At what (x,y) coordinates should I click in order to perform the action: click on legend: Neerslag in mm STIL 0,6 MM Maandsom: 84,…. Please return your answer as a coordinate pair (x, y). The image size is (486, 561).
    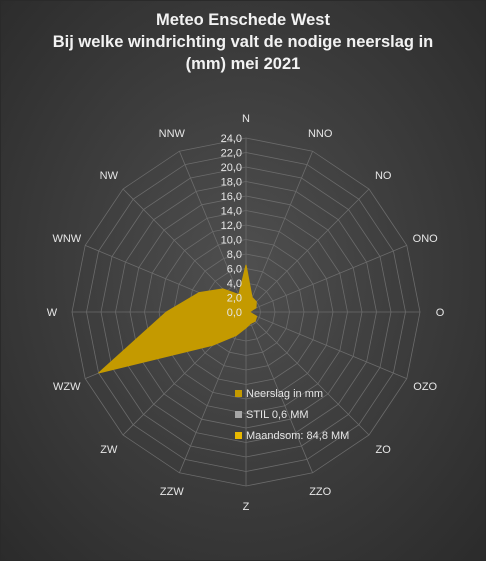
    Looking at the image, I should click on (292, 414).